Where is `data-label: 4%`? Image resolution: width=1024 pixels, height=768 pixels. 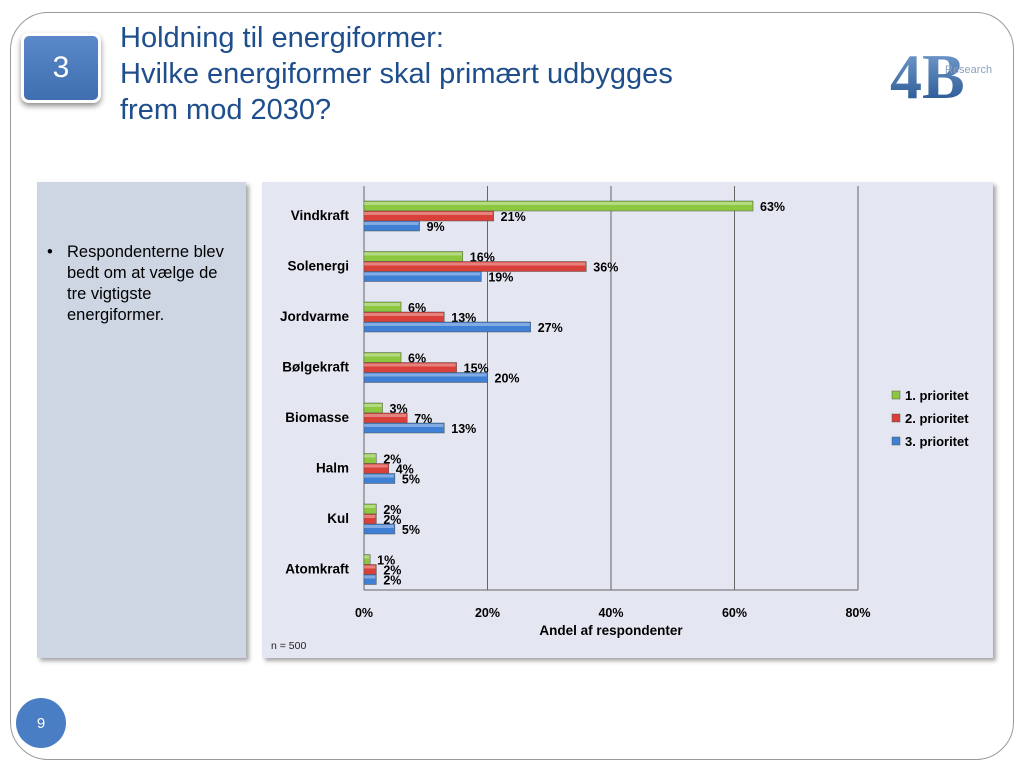
data-label: 4% is located at coordinates (405, 470).